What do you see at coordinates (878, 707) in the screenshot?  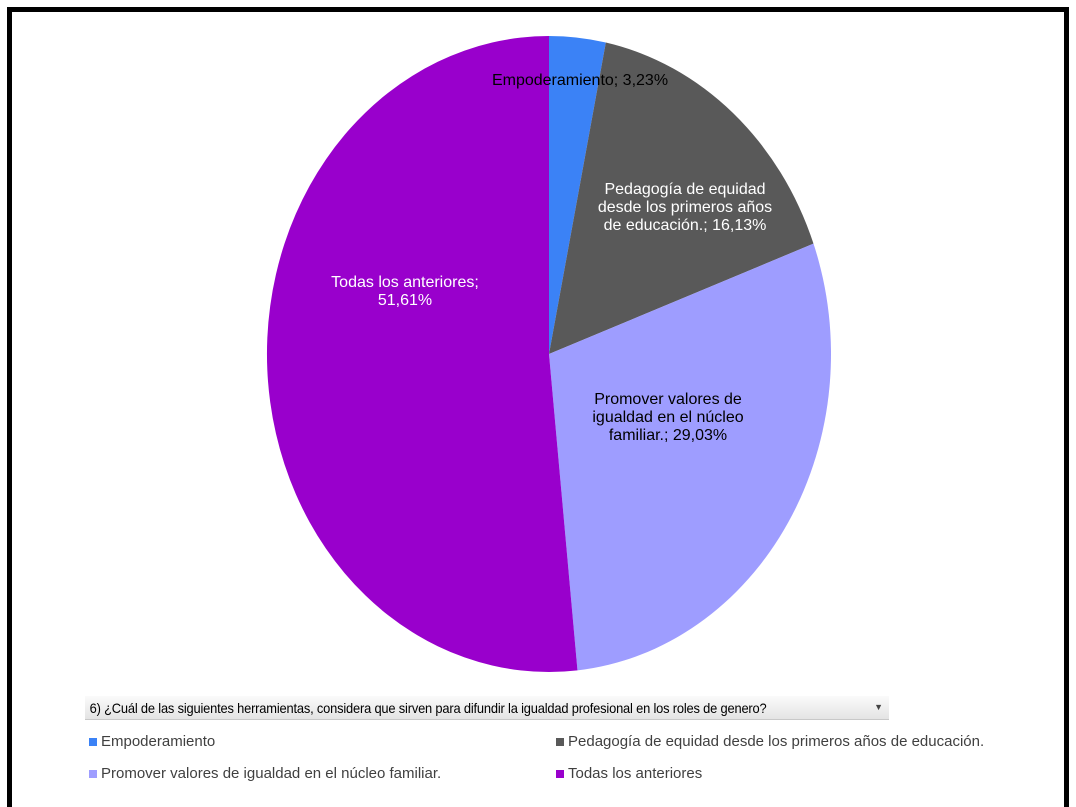 I see `dropdown-arrow-icon: ▼` at bounding box center [878, 707].